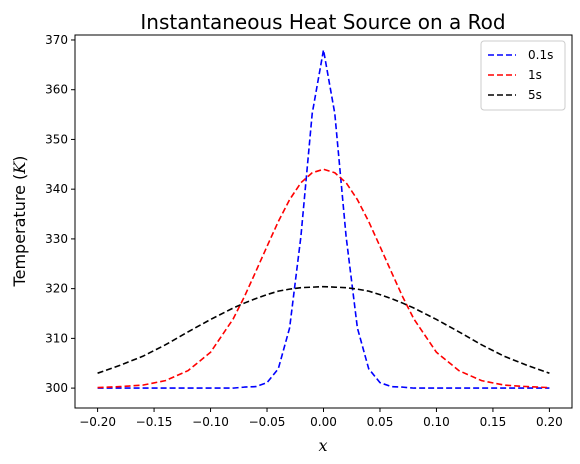 The height and width of the screenshot is (464, 580). What do you see at coordinates (56, 289) in the screenshot?
I see `y-tick-label: 320` at bounding box center [56, 289].